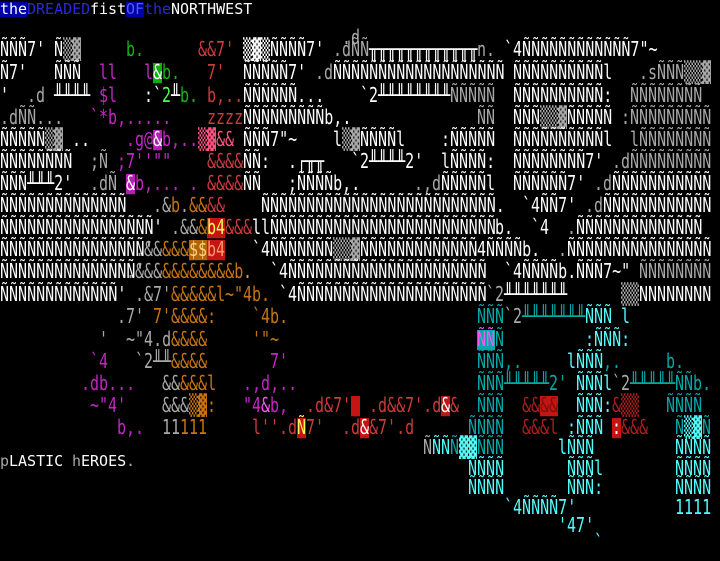  What do you see at coordinates (194, 427) in the screenshot?
I see `art-text-segment: 111` at bounding box center [194, 427].